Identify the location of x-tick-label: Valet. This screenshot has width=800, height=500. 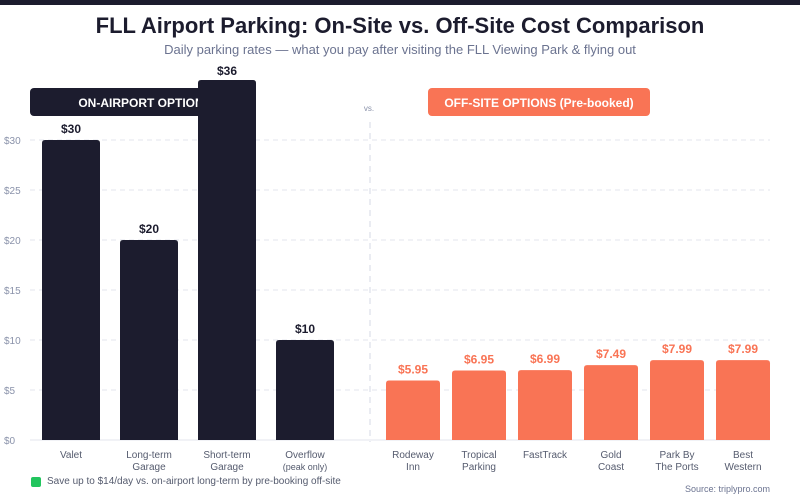
(71, 455).